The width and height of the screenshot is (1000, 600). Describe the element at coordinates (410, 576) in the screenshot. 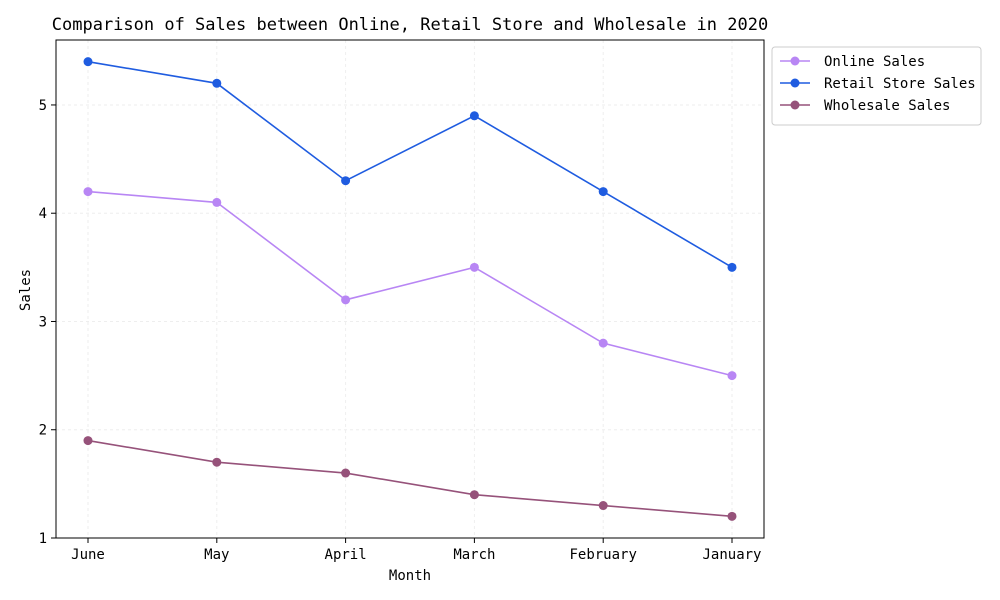

I see `x-axis-label: Month` at that location.